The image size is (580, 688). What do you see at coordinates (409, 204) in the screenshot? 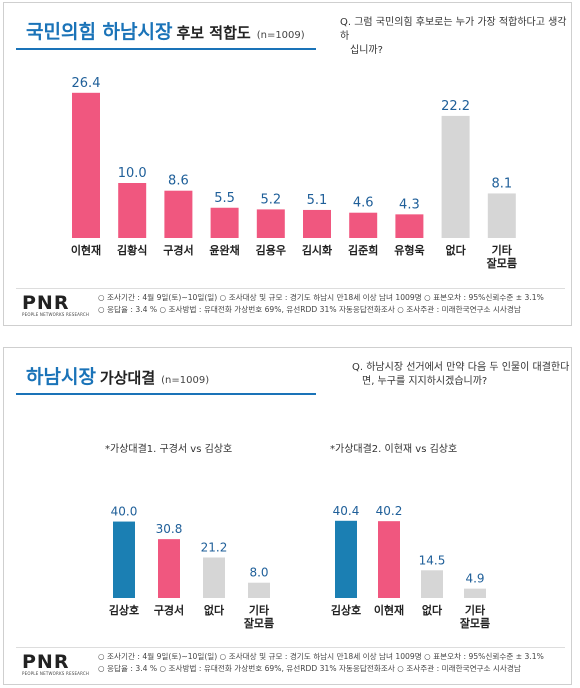
I see `value-label: 4.3` at bounding box center [409, 204].